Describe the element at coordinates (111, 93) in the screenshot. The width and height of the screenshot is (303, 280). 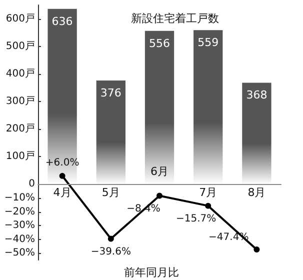
I see `data-label: 376` at that location.